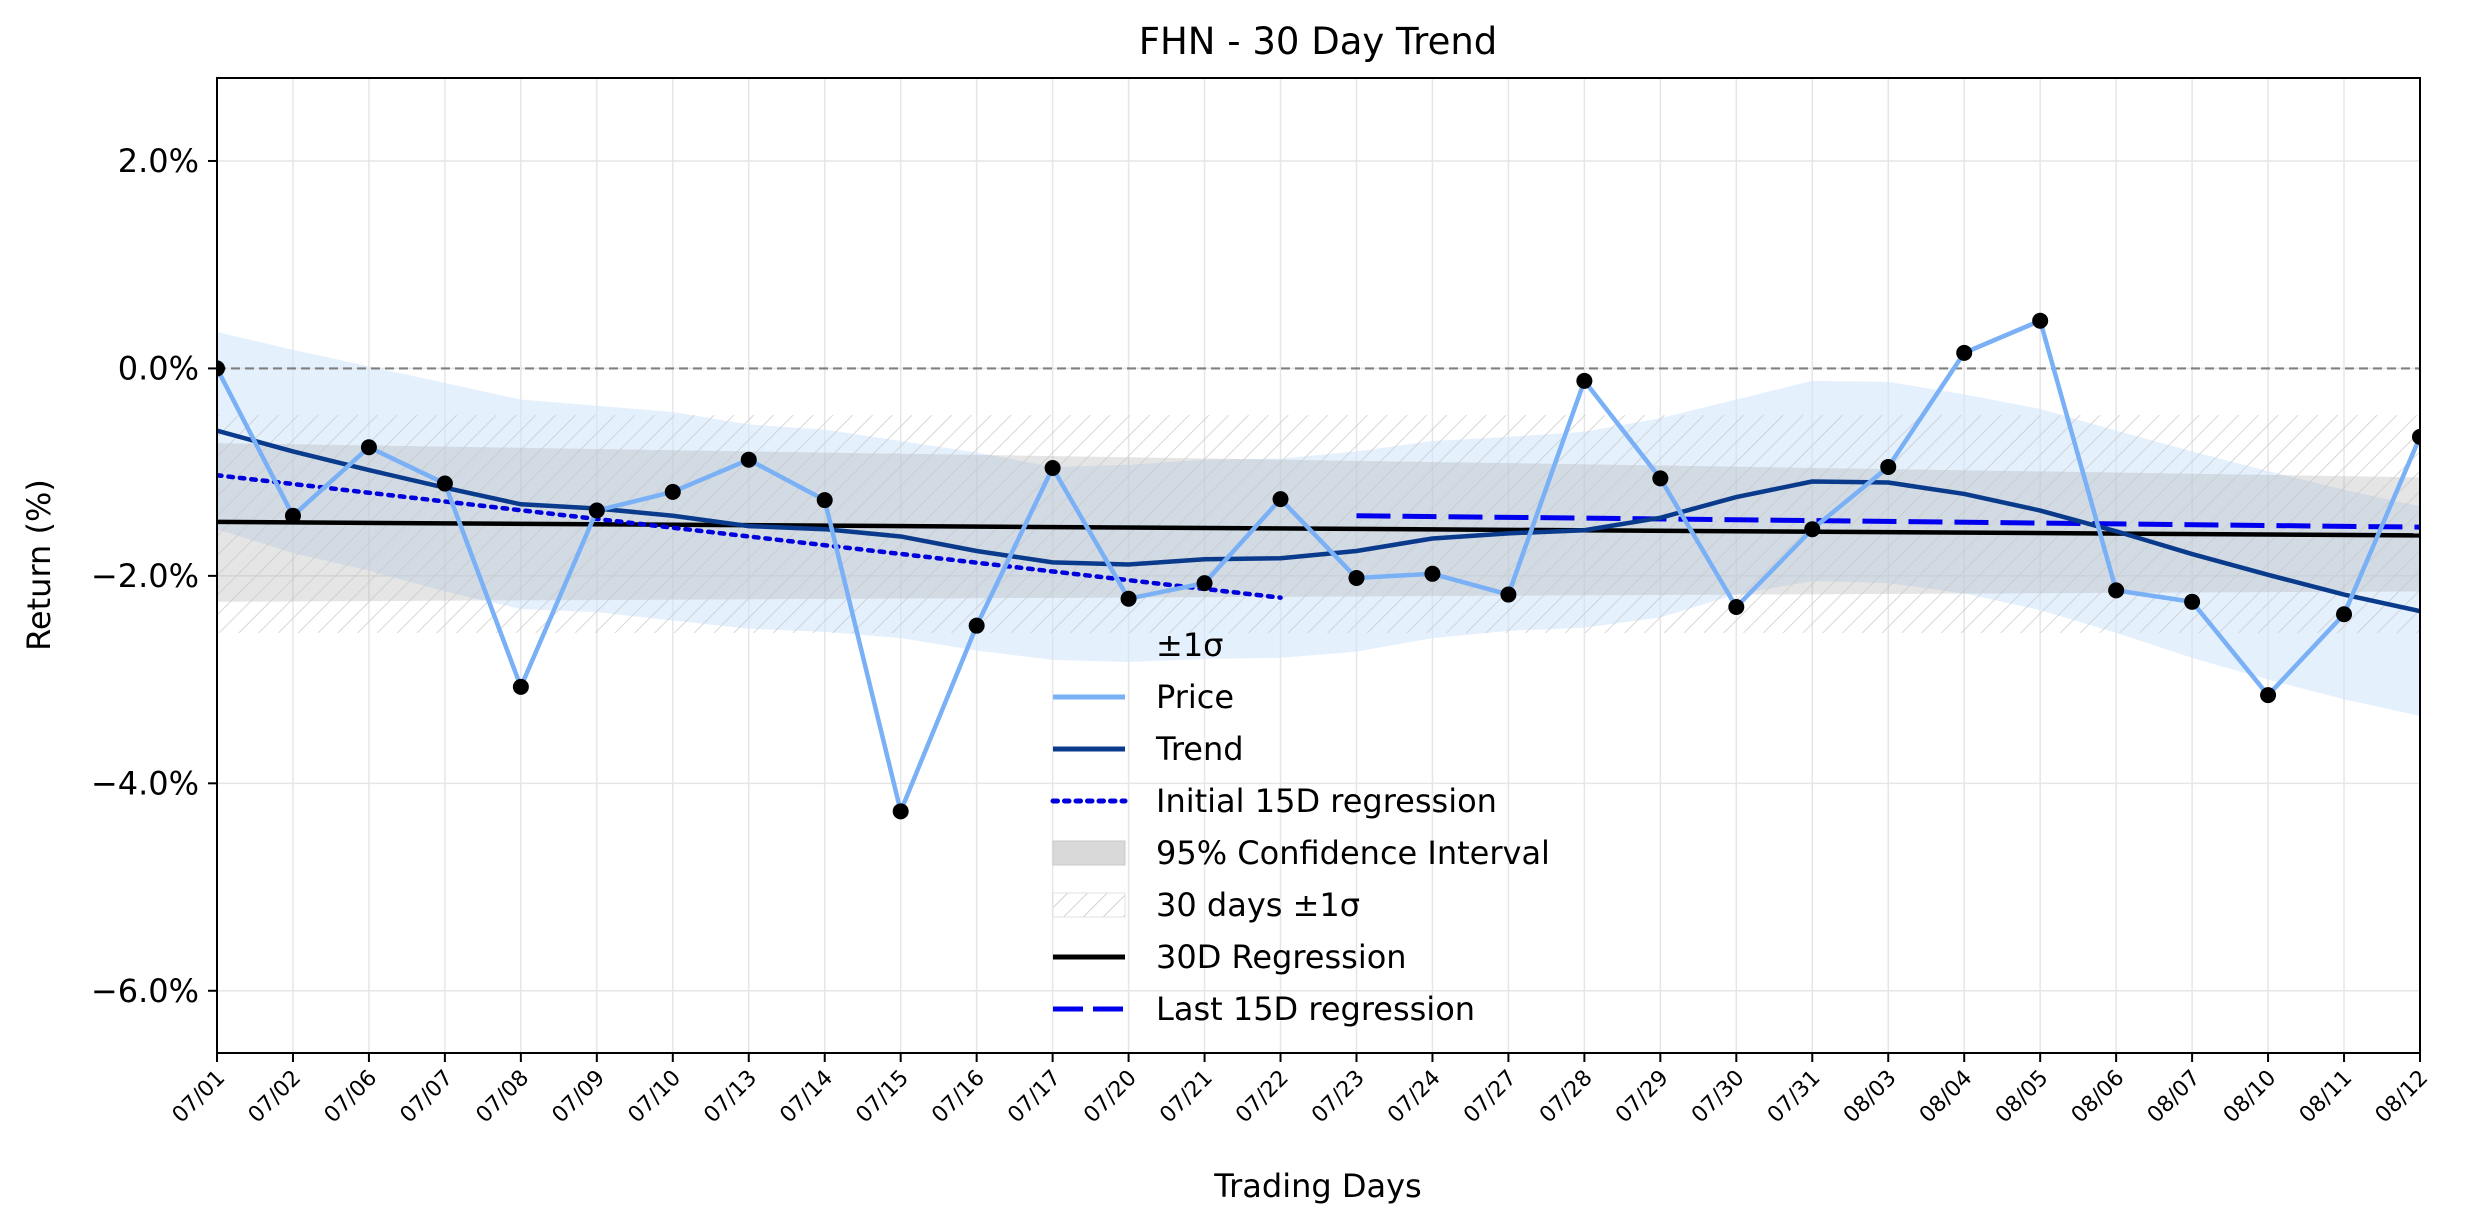 The image size is (2474, 1224). I want to click on x-tick-label: 07/21, so click(1186, 1097).